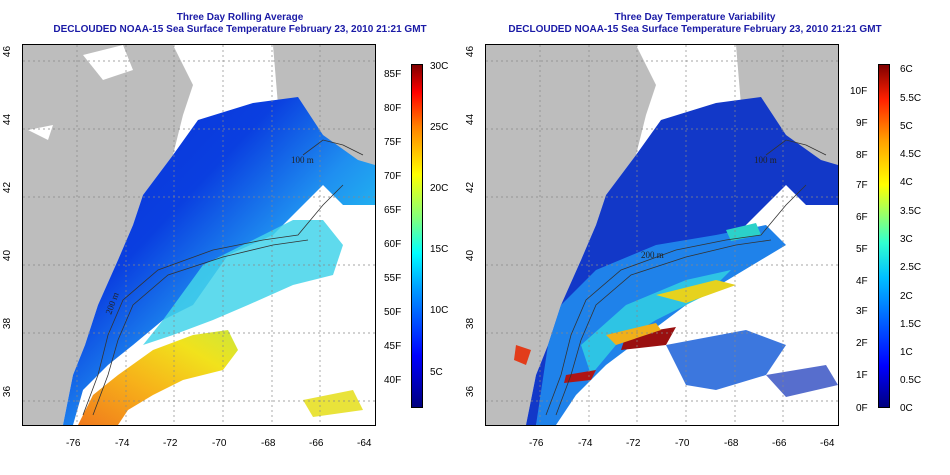 This screenshot has width=950, height=475. What do you see at coordinates (906, 352) in the screenshot?
I see `colorbar-c-label: 1C` at bounding box center [906, 352].